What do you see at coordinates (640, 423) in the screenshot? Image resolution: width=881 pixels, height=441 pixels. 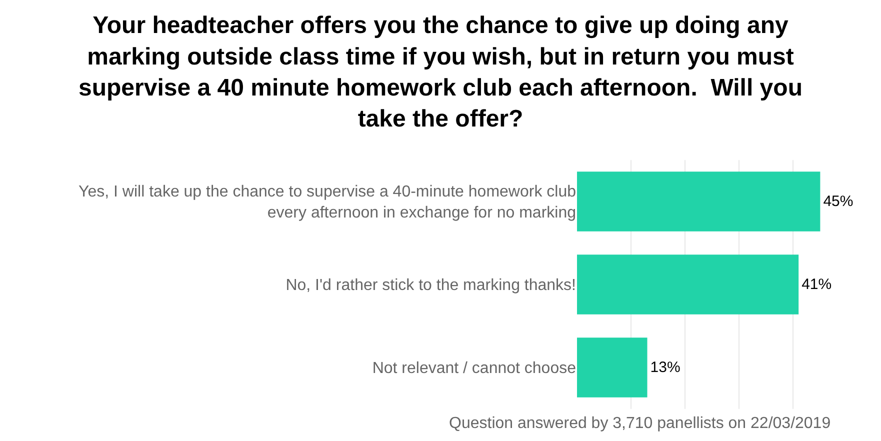 I see `text: Question answered by 3,710 panellists on 22/03/2019` at bounding box center [640, 423].